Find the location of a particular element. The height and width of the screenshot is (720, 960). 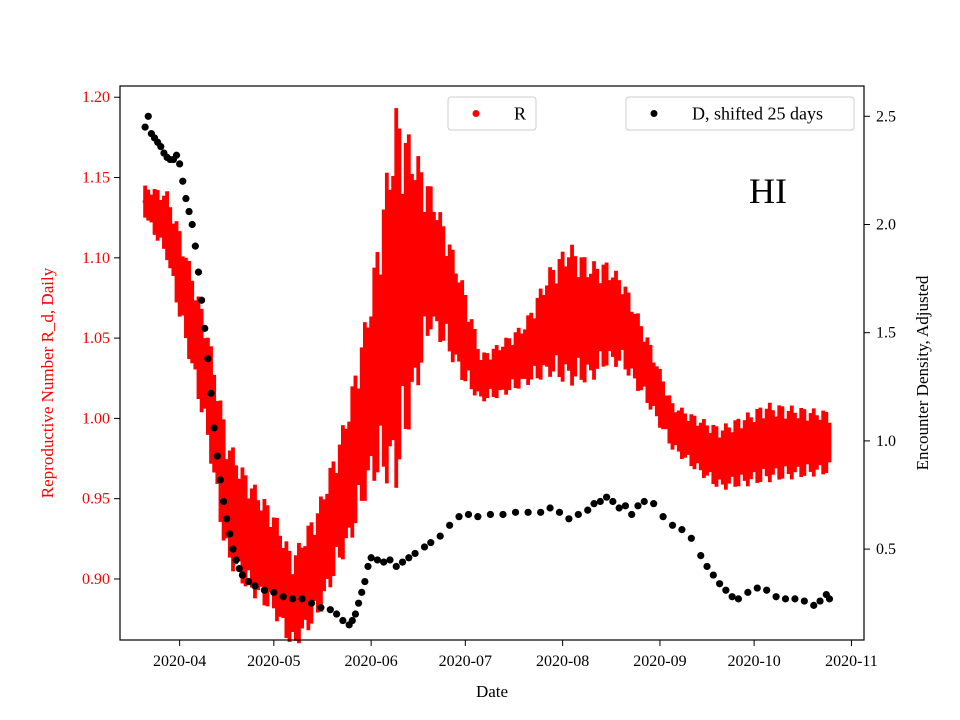

left-tick-label: 1.20 is located at coordinates (96, 97).